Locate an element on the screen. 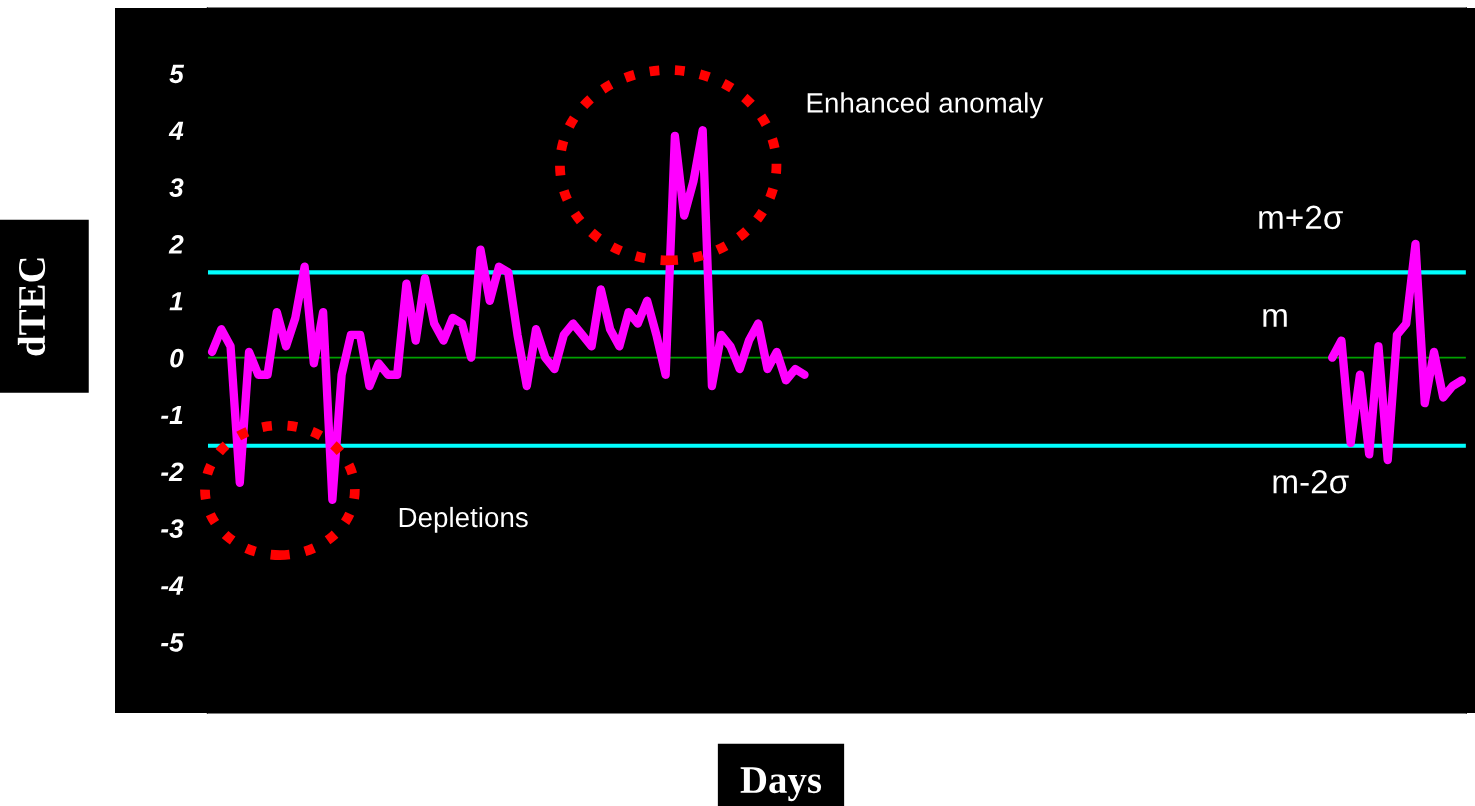 This screenshot has width=1475, height=806. y-tick-label: -5 is located at coordinates (173, 642).